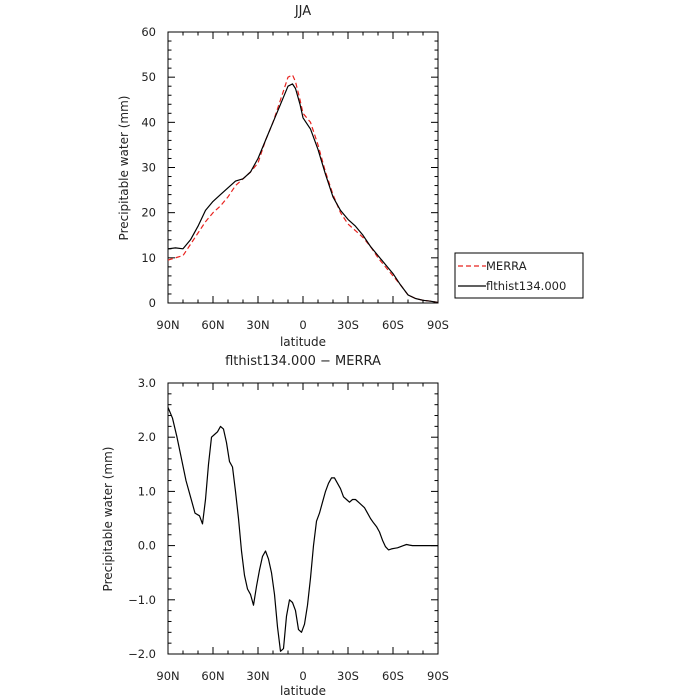 Image resolution: width=700 pixels, height=700 pixels. I want to click on legend-label-merra: MERRA, so click(506, 266).